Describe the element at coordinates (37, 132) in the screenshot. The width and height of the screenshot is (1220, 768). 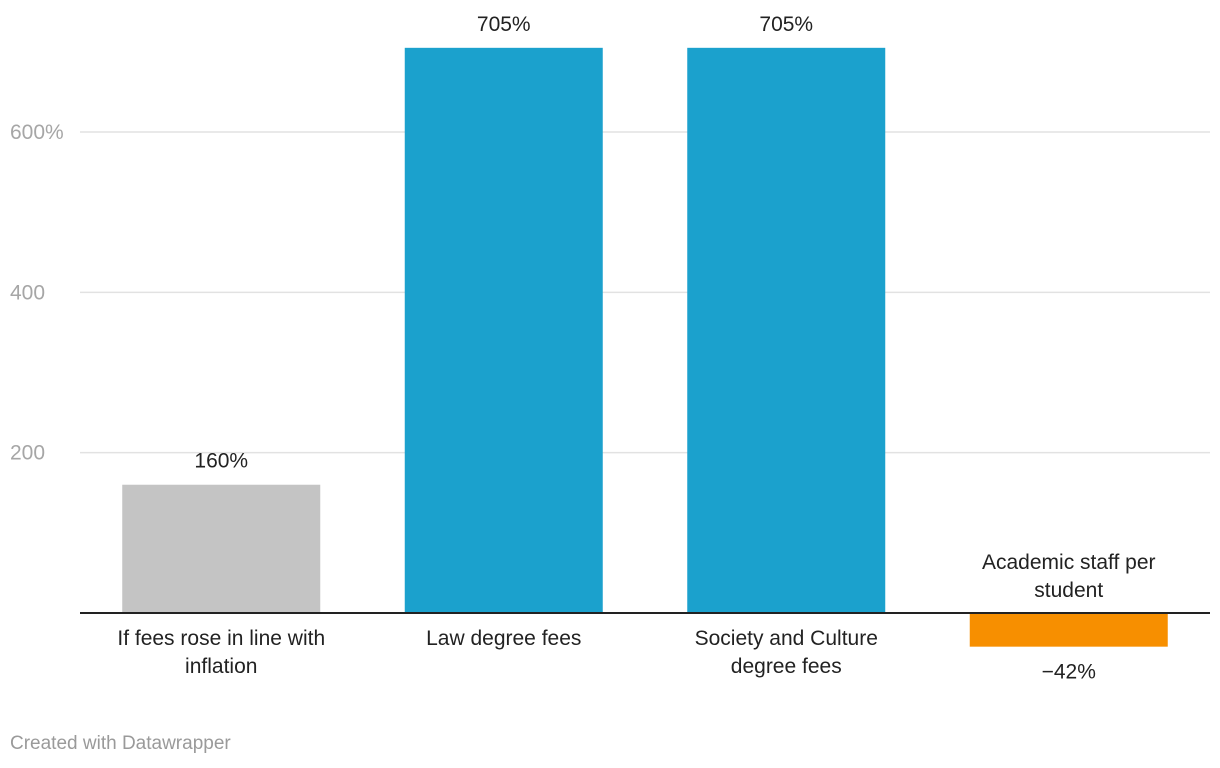
I see `y-tick-label: 600%` at that location.